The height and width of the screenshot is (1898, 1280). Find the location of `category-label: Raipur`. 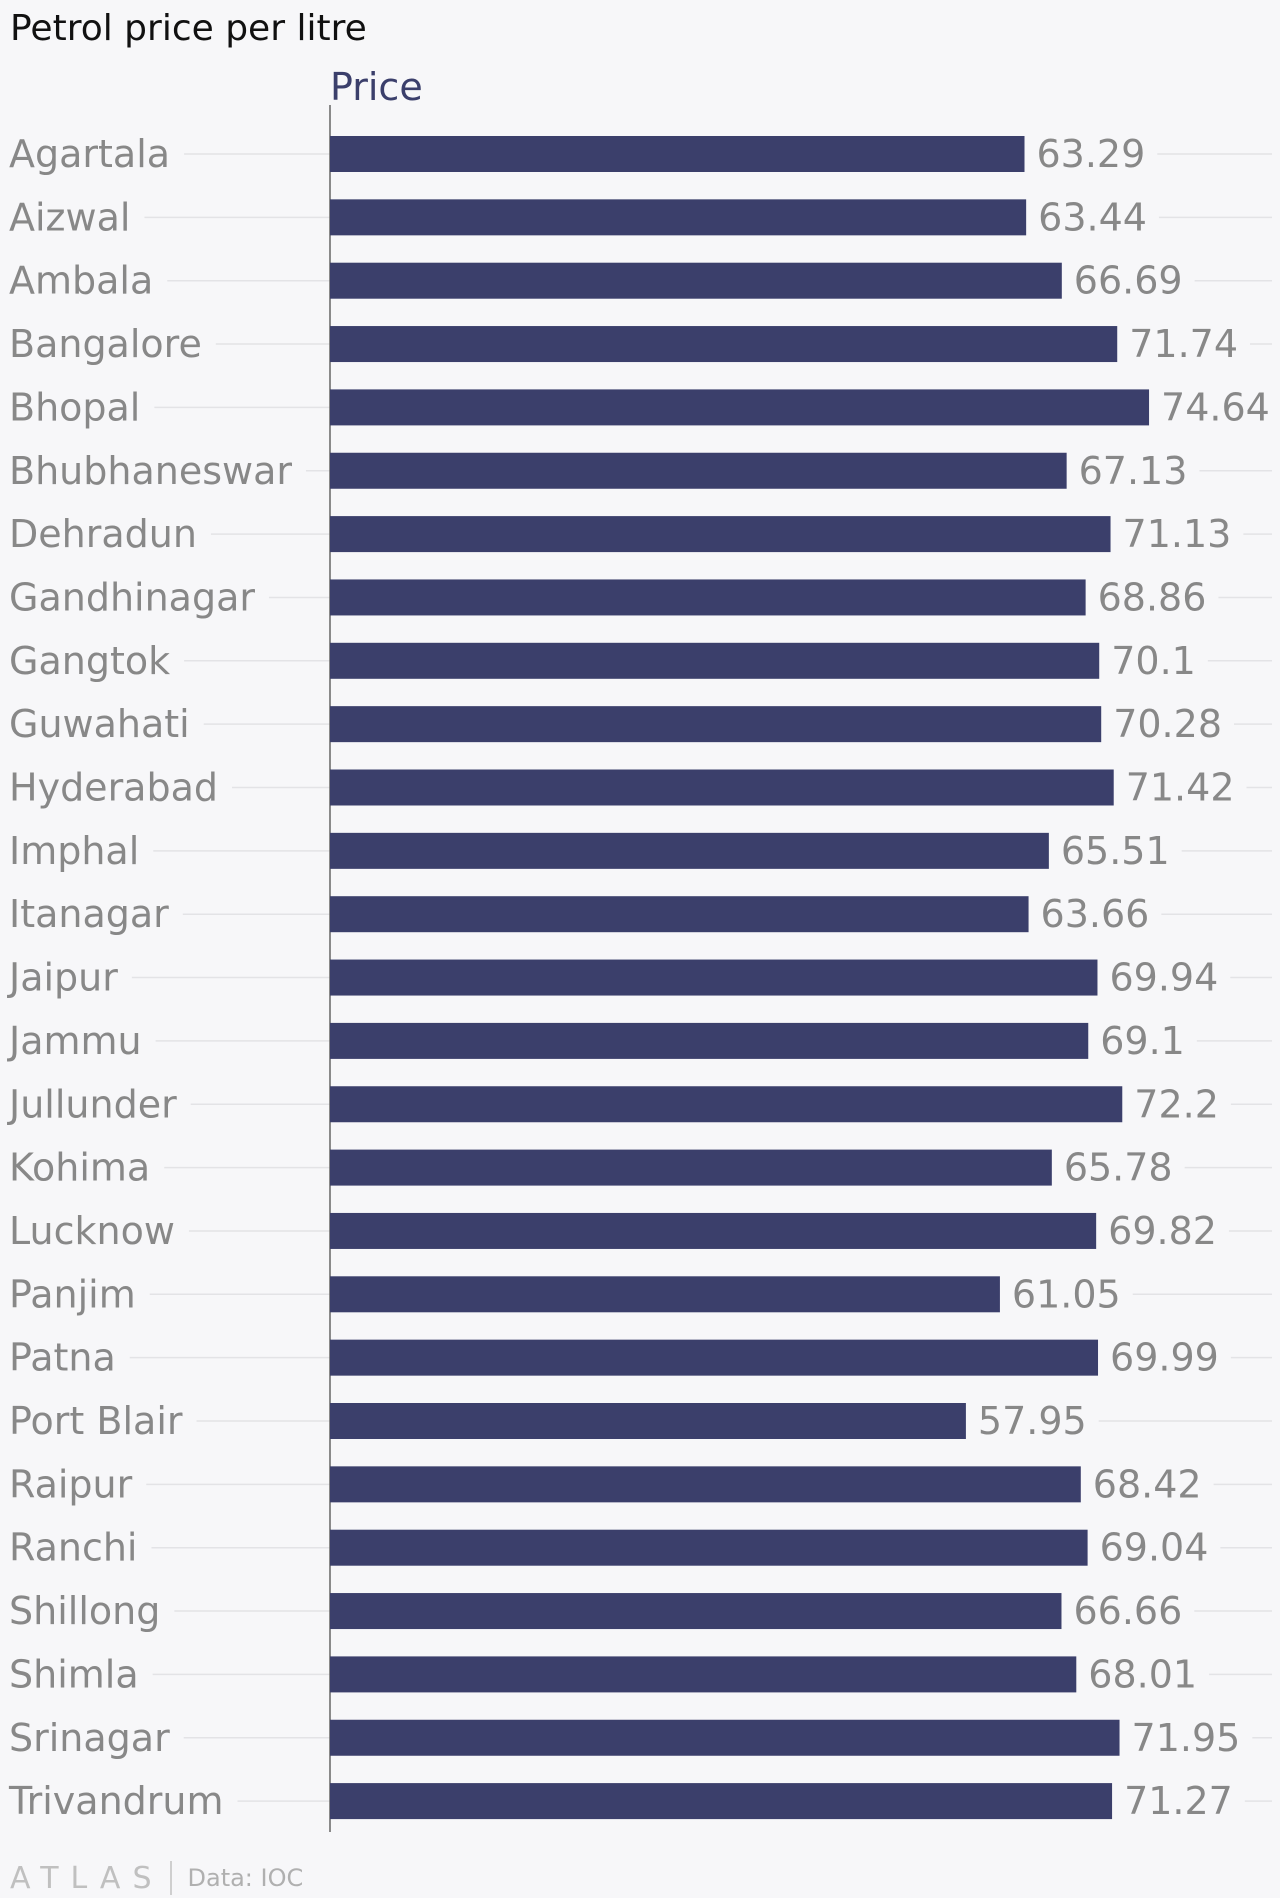

category-label: Raipur is located at coordinates (71, 1484).